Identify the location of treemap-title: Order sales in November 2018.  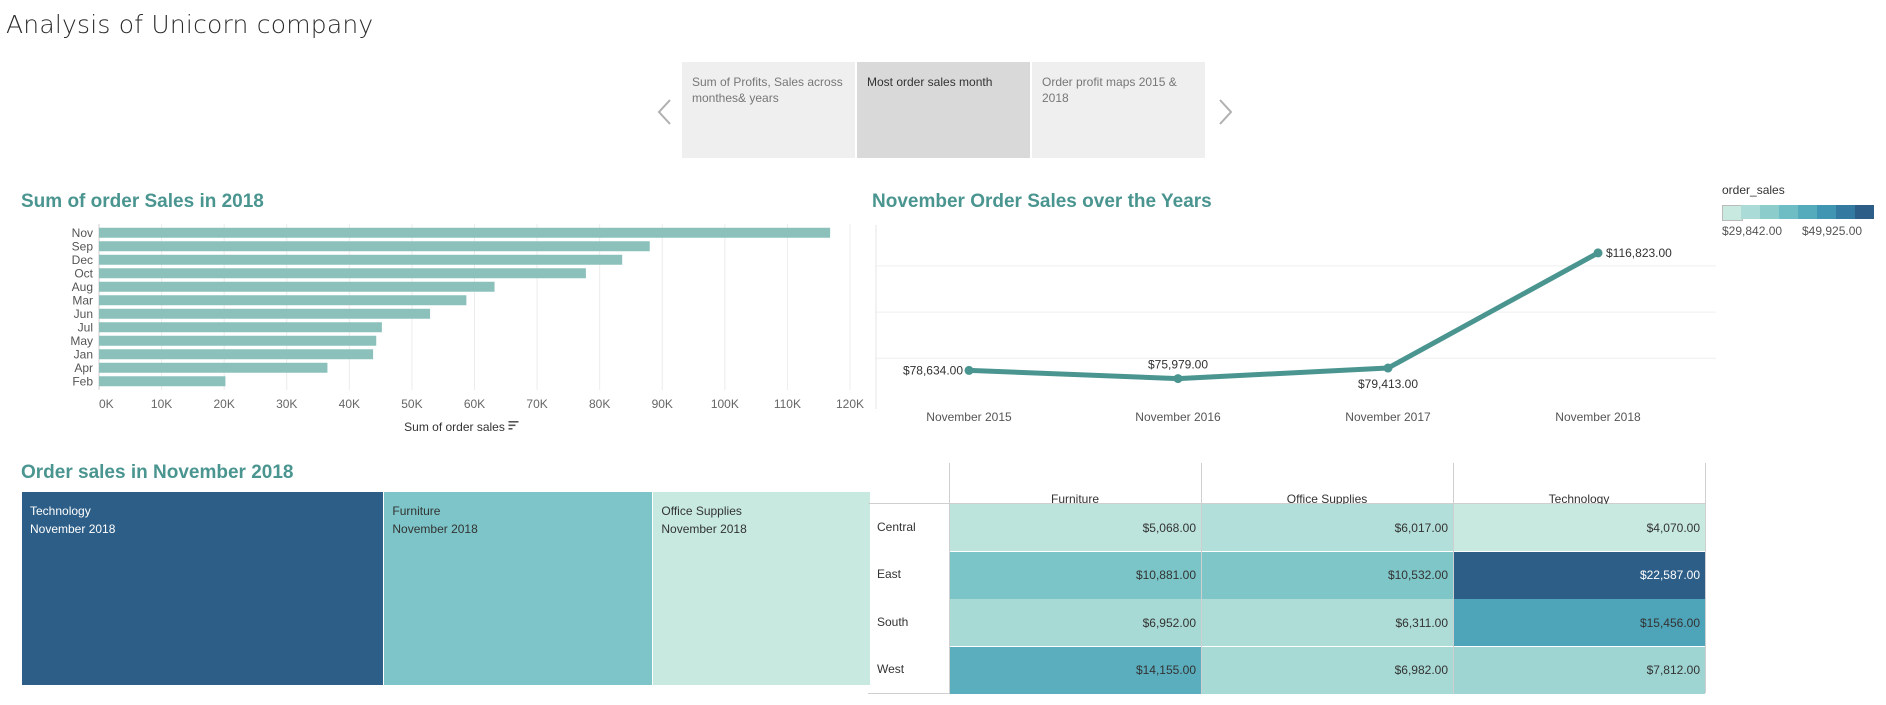
(157, 472).